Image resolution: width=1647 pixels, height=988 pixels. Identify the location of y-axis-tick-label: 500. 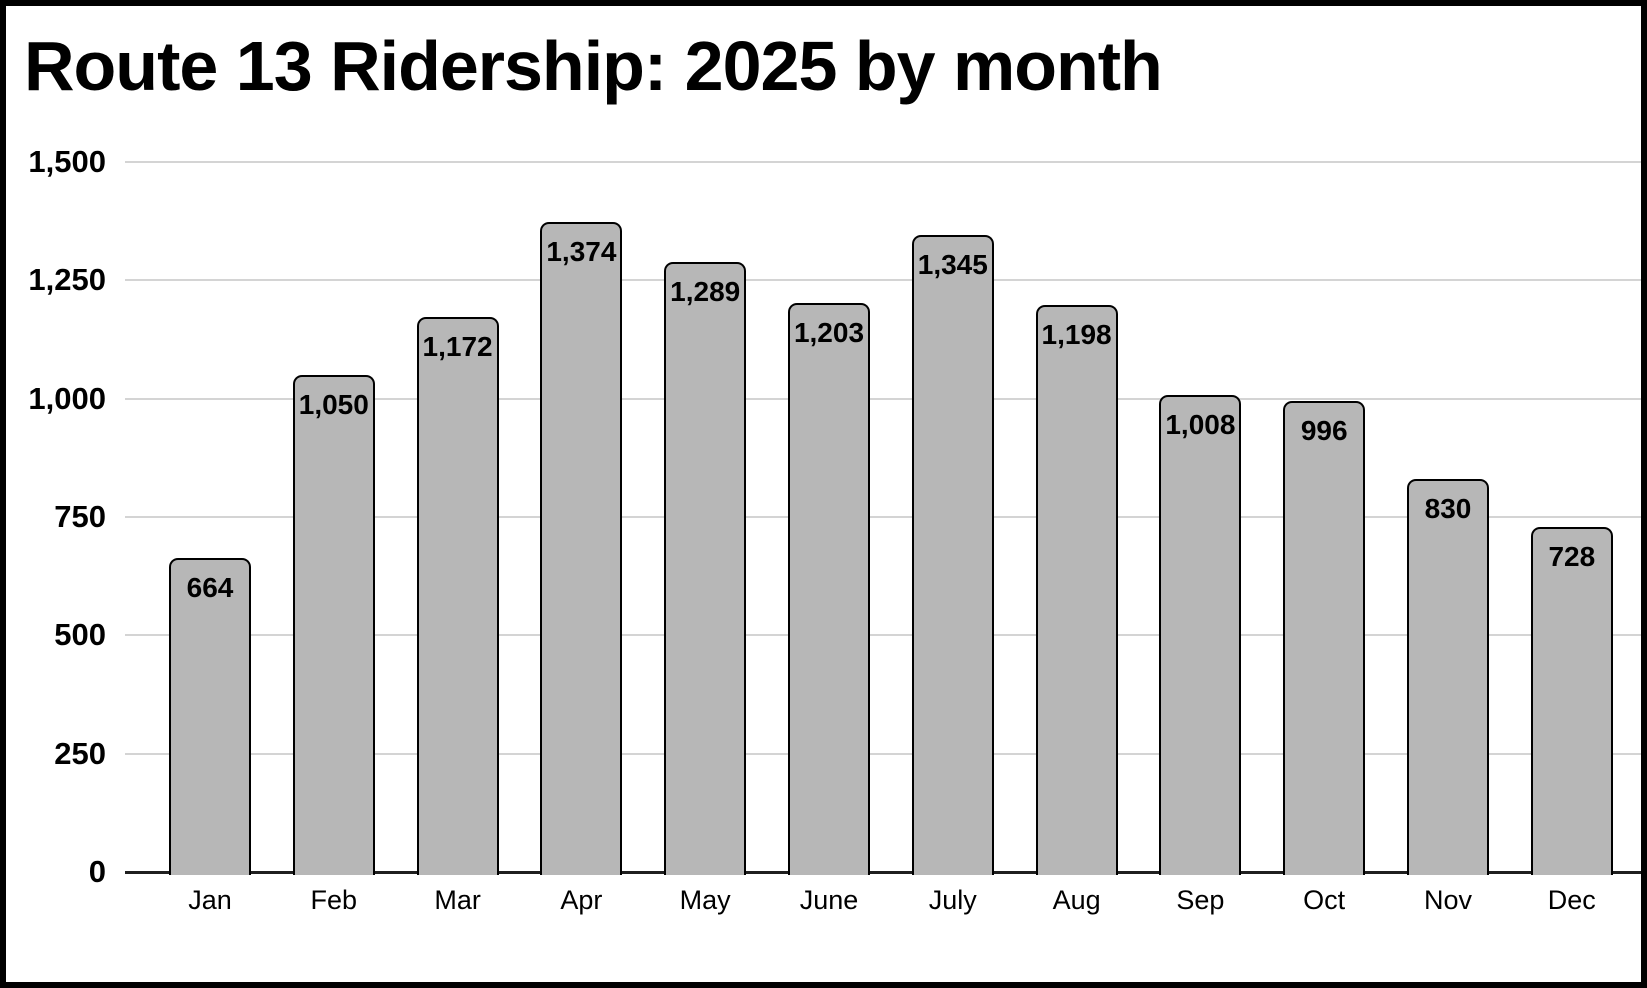
(80, 635).